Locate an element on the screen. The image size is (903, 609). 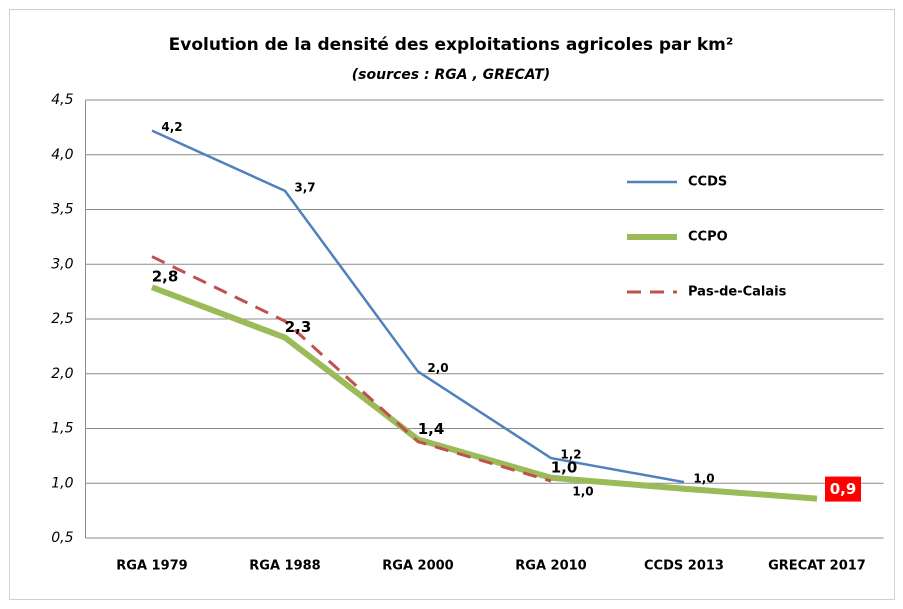
data-label: 2,3 is located at coordinates (298, 327).